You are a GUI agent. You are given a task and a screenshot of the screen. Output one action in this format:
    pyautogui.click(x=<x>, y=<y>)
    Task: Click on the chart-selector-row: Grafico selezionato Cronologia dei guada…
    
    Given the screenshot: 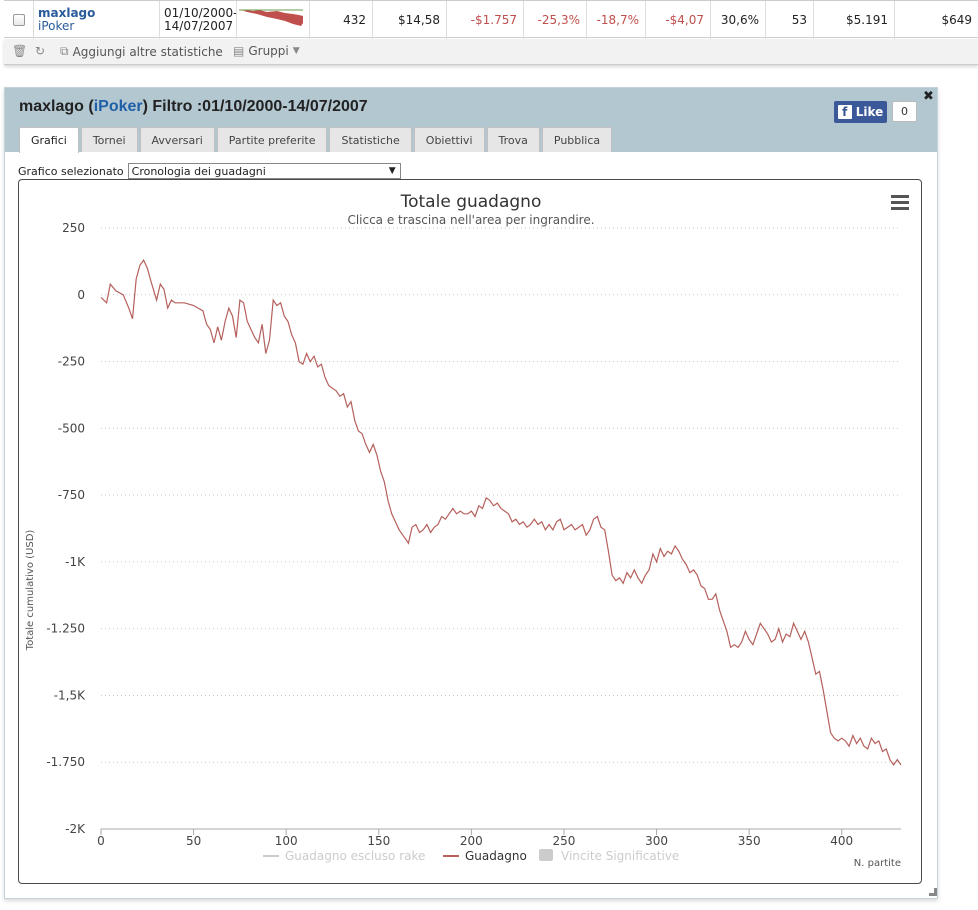 What is the action you would take?
    pyautogui.click(x=209, y=171)
    